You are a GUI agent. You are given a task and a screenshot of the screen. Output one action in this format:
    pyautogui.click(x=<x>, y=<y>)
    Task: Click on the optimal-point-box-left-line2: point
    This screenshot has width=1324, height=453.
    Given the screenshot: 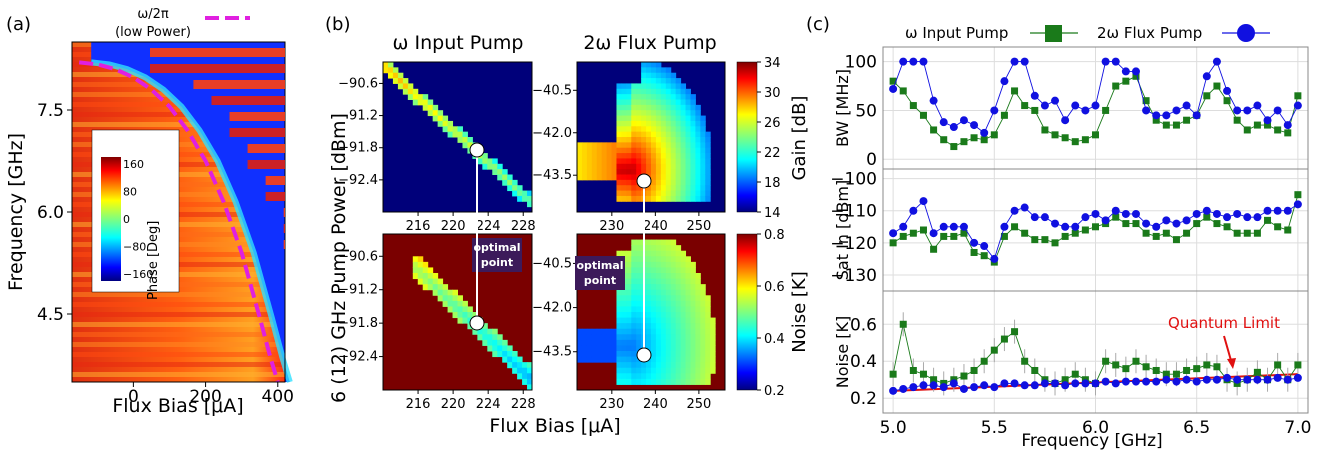 What is the action you would take?
    pyautogui.click(x=497, y=262)
    